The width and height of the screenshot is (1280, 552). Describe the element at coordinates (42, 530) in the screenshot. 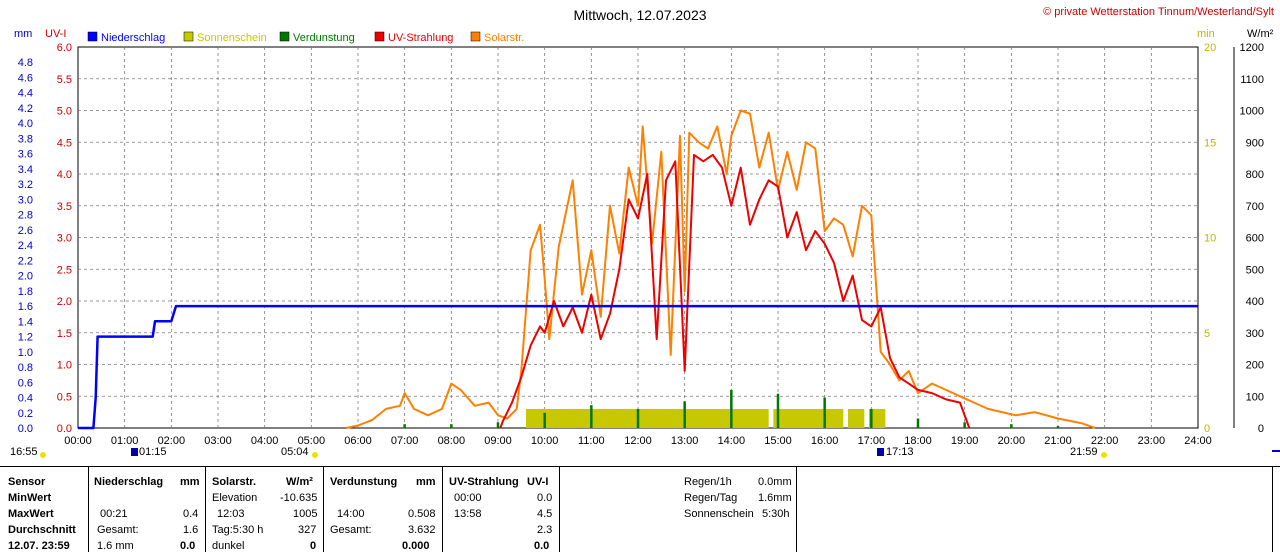

I see `row-label: Durchschnitt` at that location.